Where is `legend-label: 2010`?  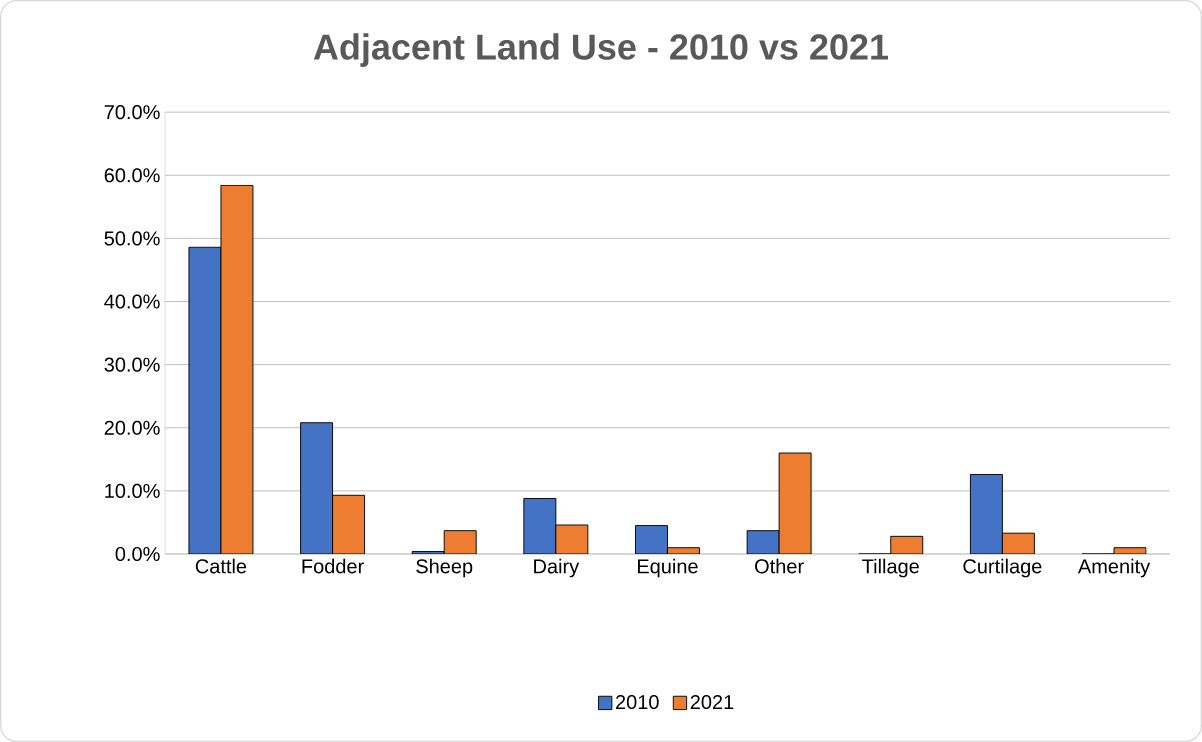
legend-label: 2010 is located at coordinates (637, 702).